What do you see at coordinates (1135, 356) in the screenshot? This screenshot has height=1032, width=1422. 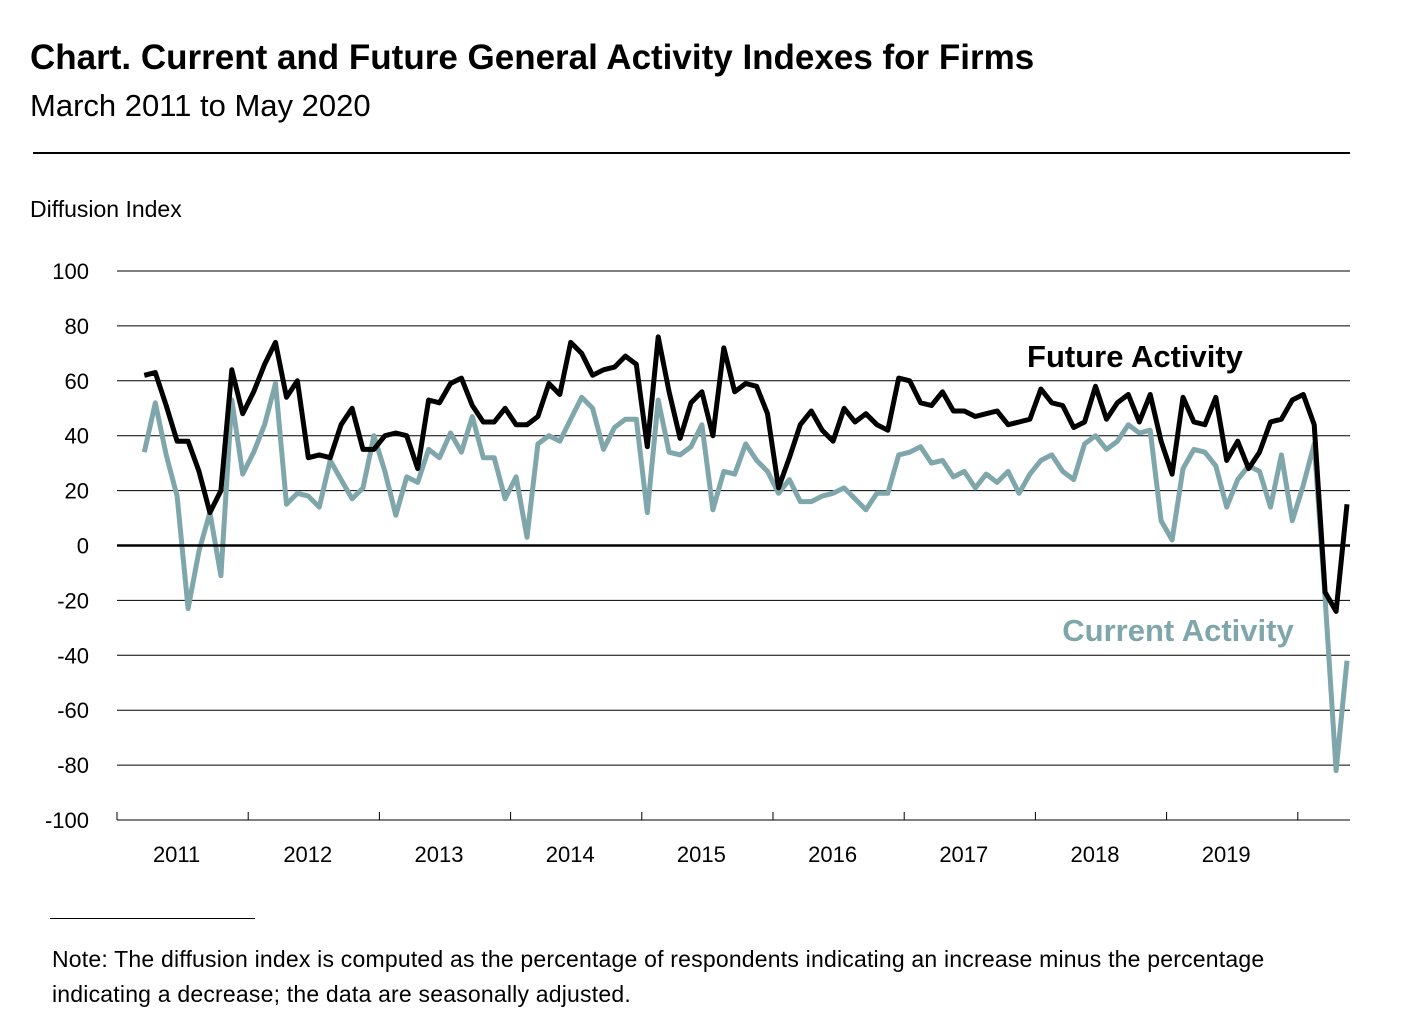 I see `series-label-future-activity: Future Activity` at bounding box center [1135, 356].